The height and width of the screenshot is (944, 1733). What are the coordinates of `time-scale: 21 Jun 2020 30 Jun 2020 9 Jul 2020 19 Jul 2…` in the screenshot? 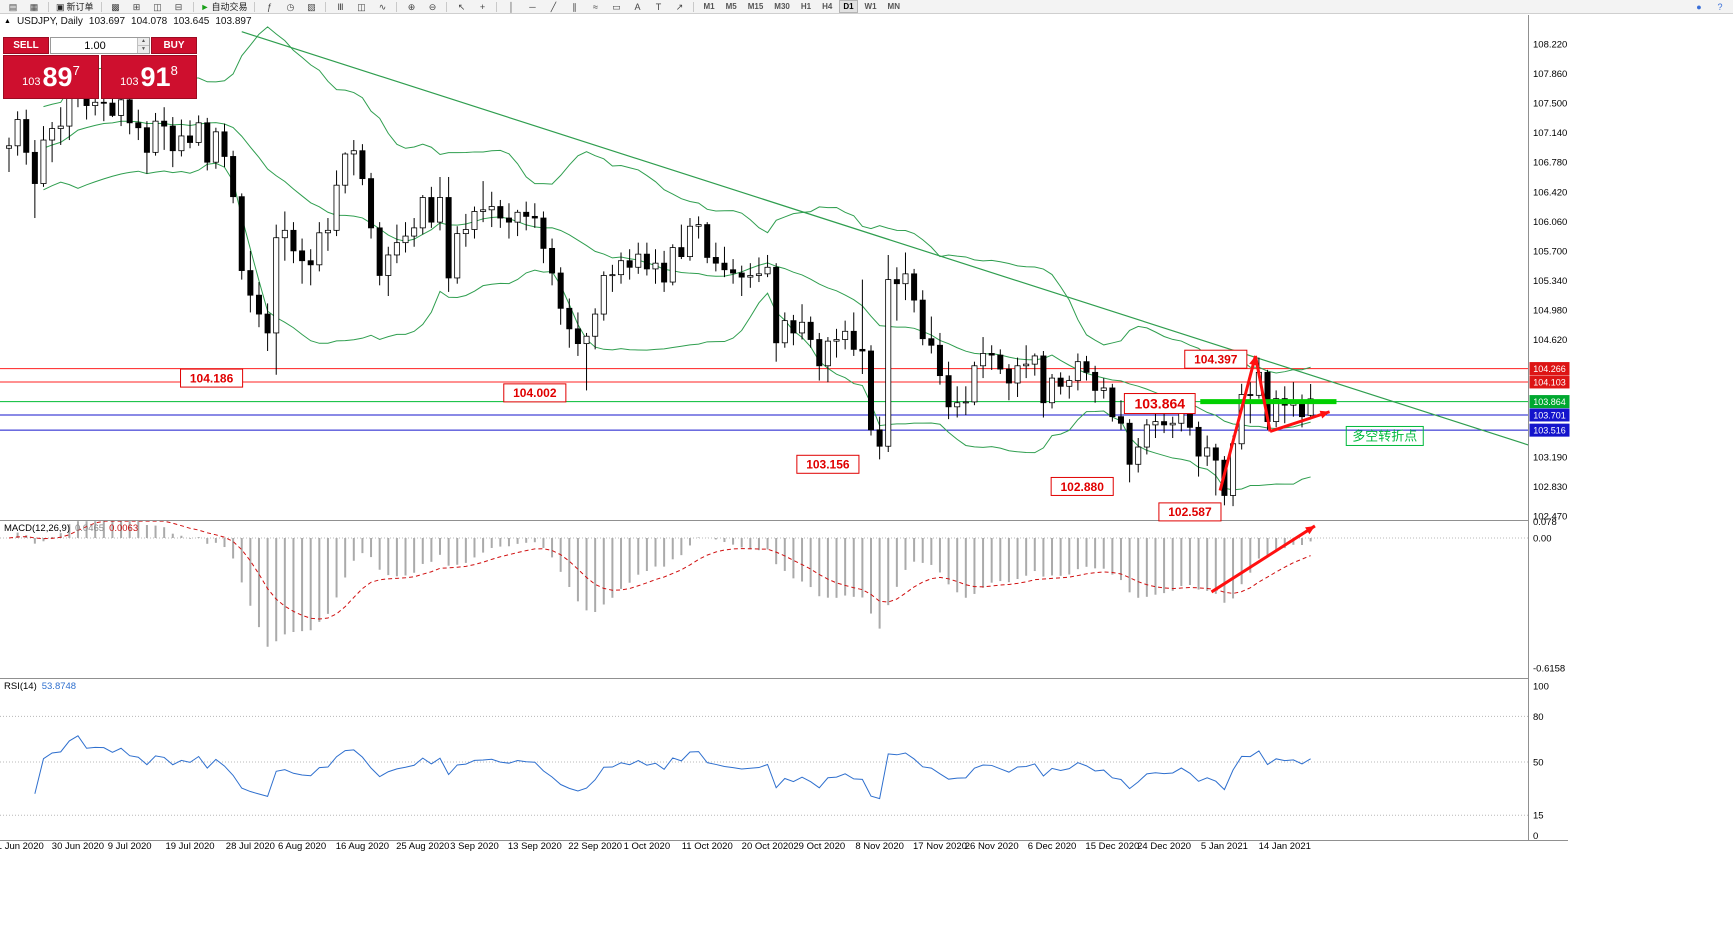 It's located at (655, 846).